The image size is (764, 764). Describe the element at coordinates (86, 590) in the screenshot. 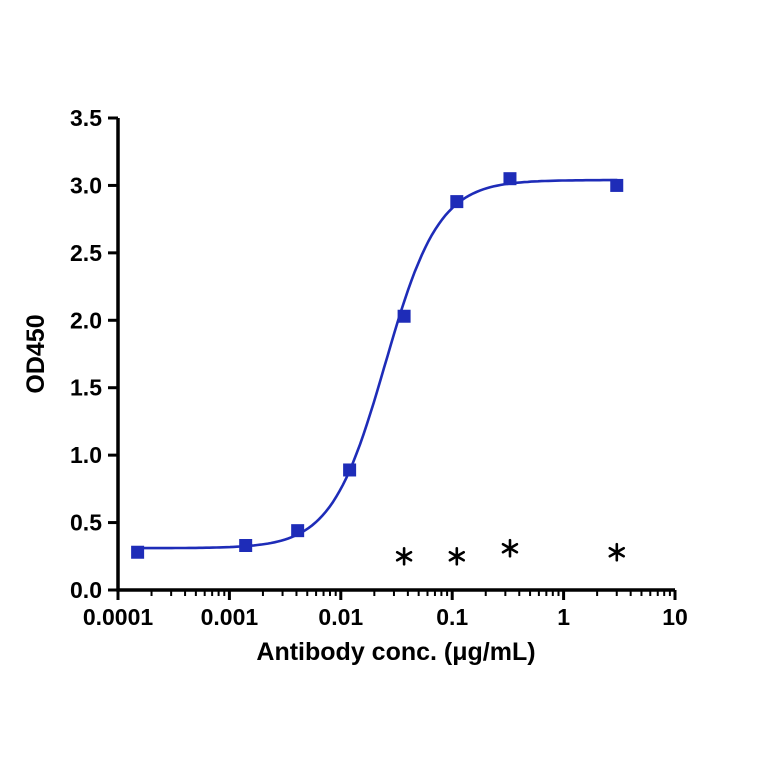

I see `y-tick-label: 0.0` at that location.